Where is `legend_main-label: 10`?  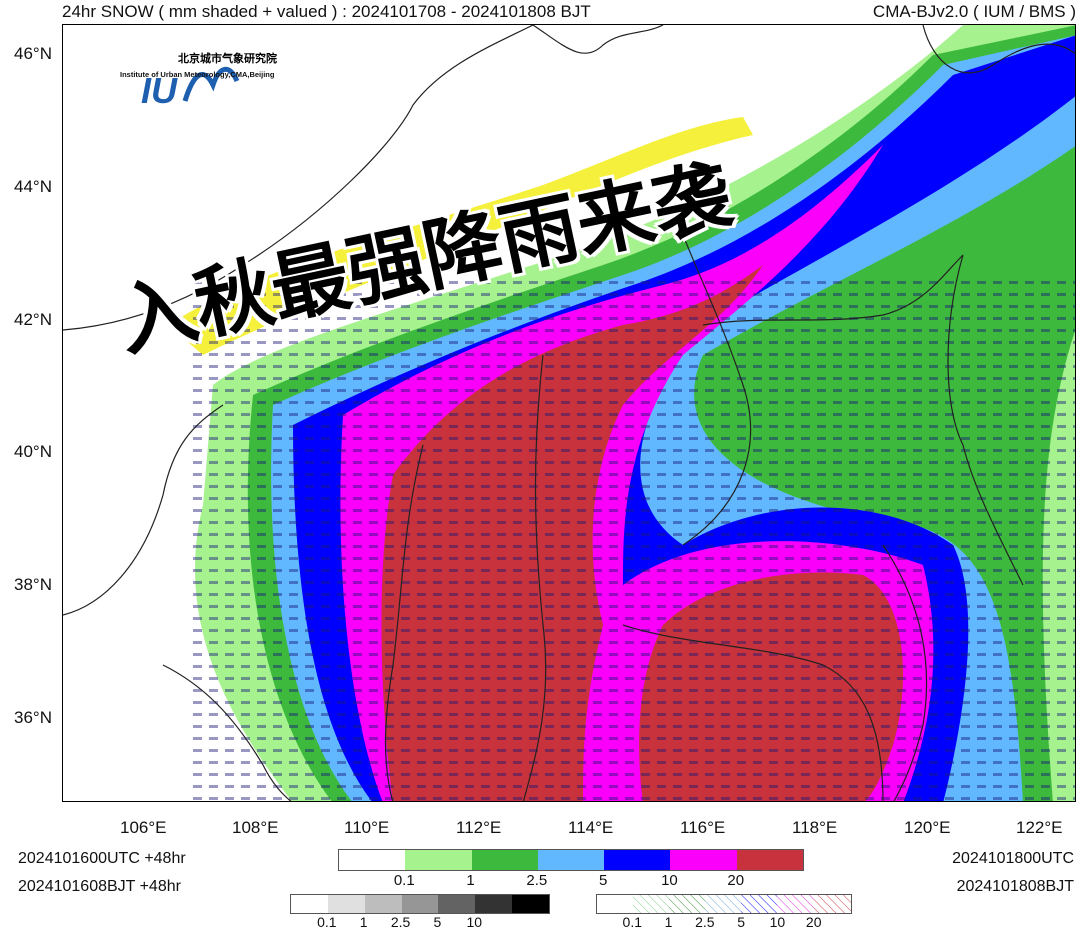
legend_main-label: 10 is located at coordinates (669, 880).